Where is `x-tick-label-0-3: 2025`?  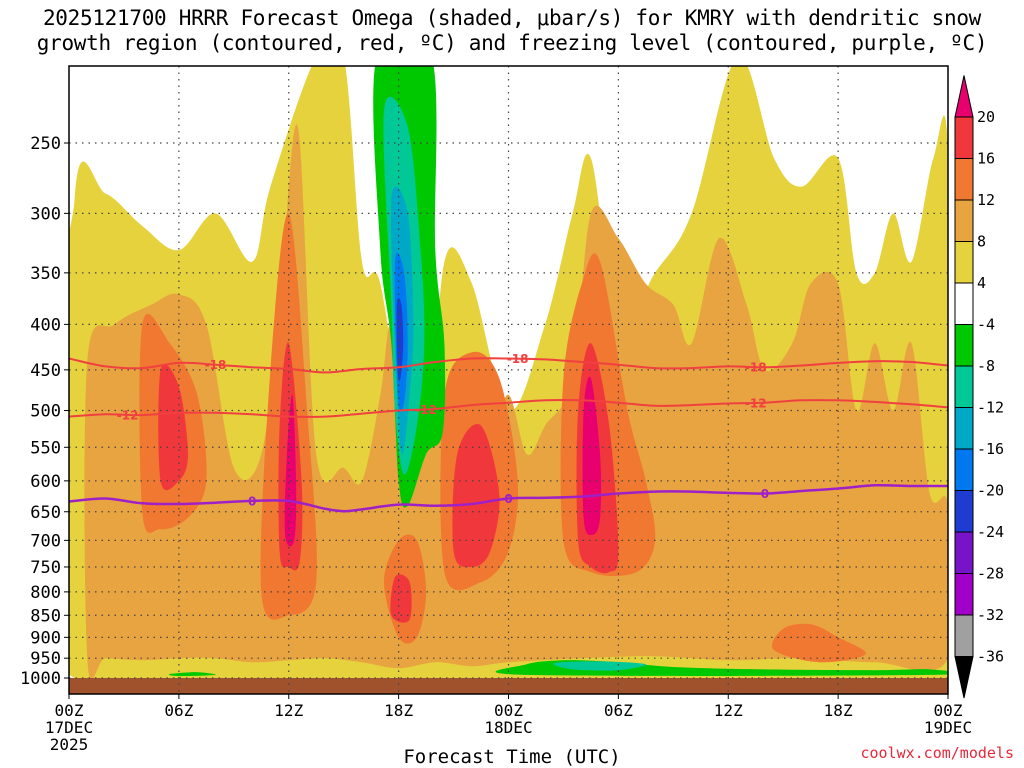 x-tick-label-0-3: 2025 is located at coordinates (69, 744).